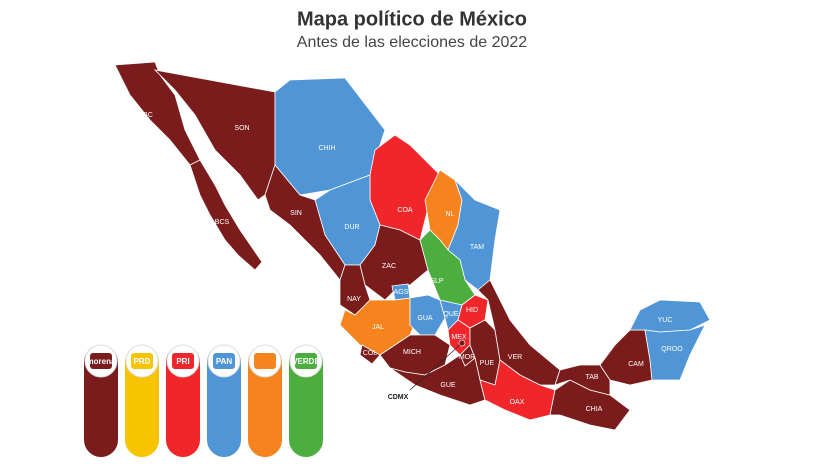  I want to click on state-label: GUA, so click(425, 318).